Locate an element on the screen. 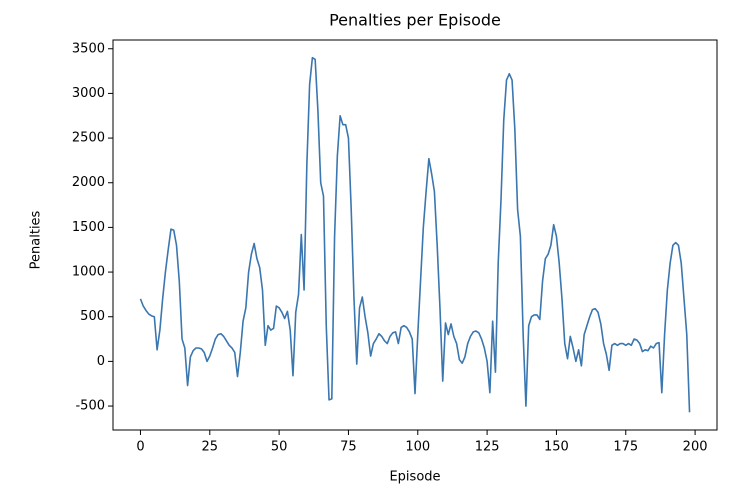  x-axis-label: Episode is located at coordinates (414, 477).